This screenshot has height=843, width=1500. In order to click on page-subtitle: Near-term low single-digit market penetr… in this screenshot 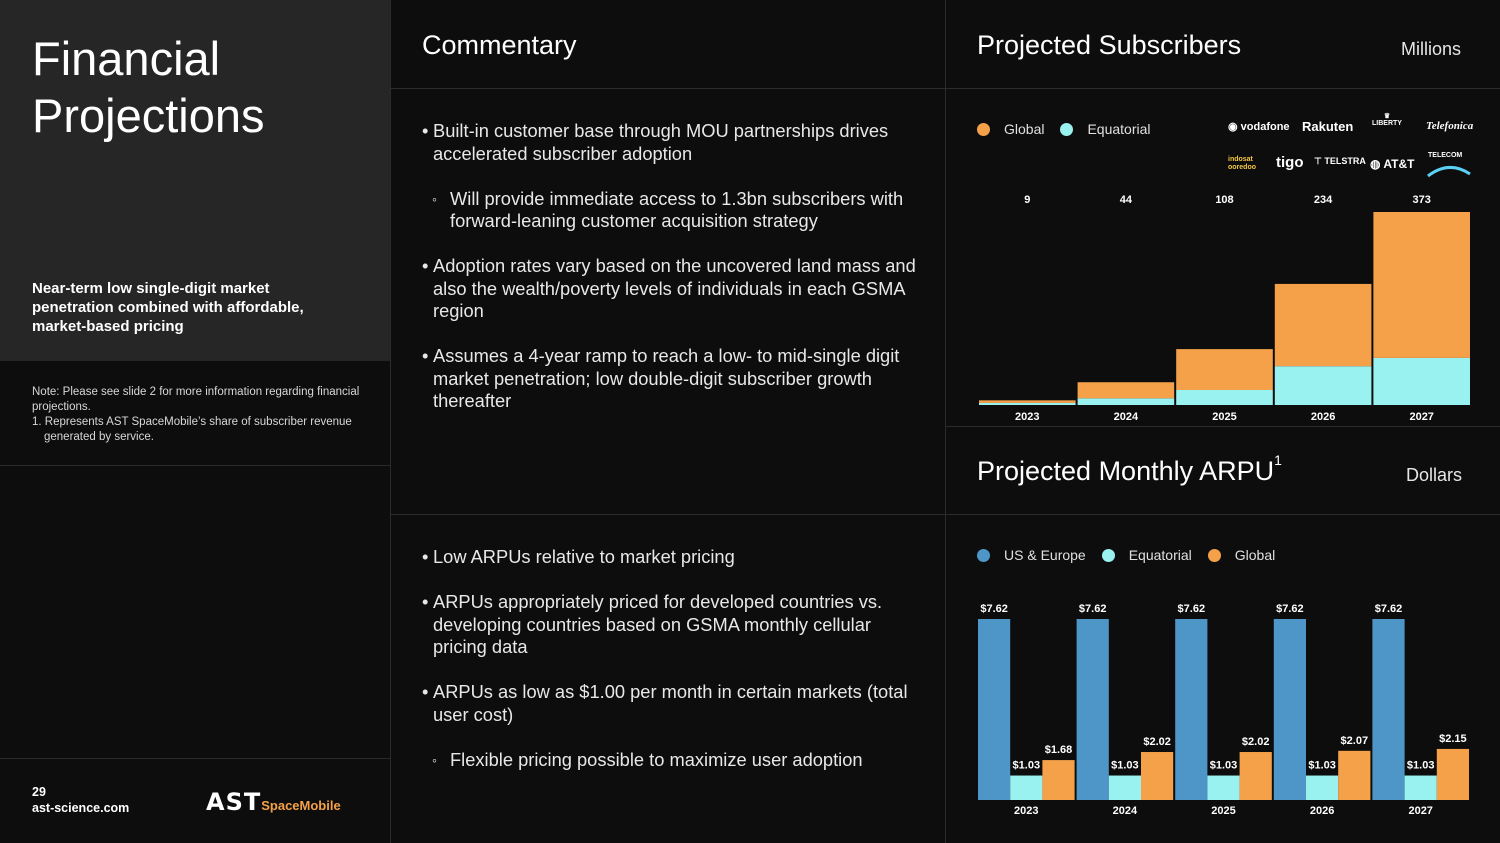, I will do `click(168, 307)`.